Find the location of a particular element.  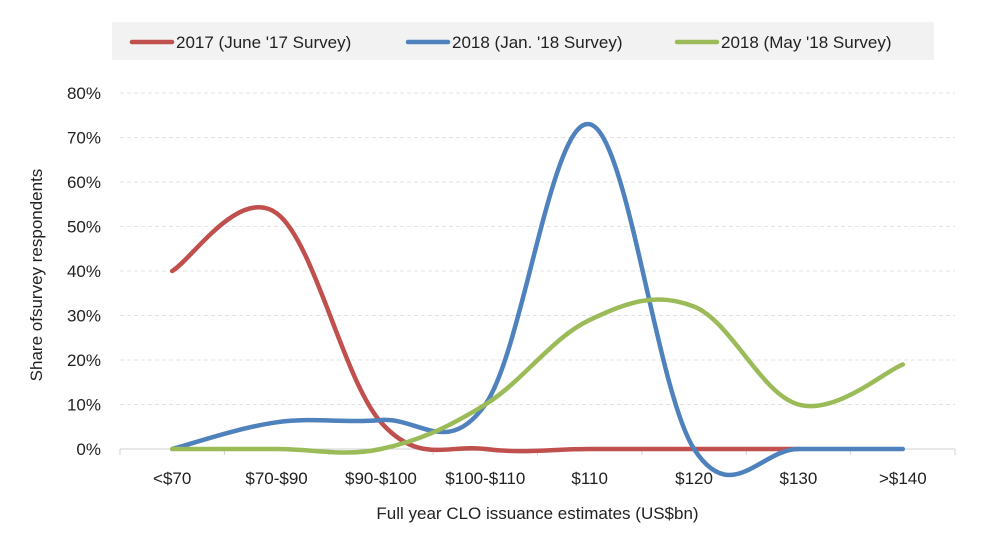

y-axis-ticks: 0% 10% 20% 30% 40% 50% 60% 70% 80% is located at coordinates (84, 271).